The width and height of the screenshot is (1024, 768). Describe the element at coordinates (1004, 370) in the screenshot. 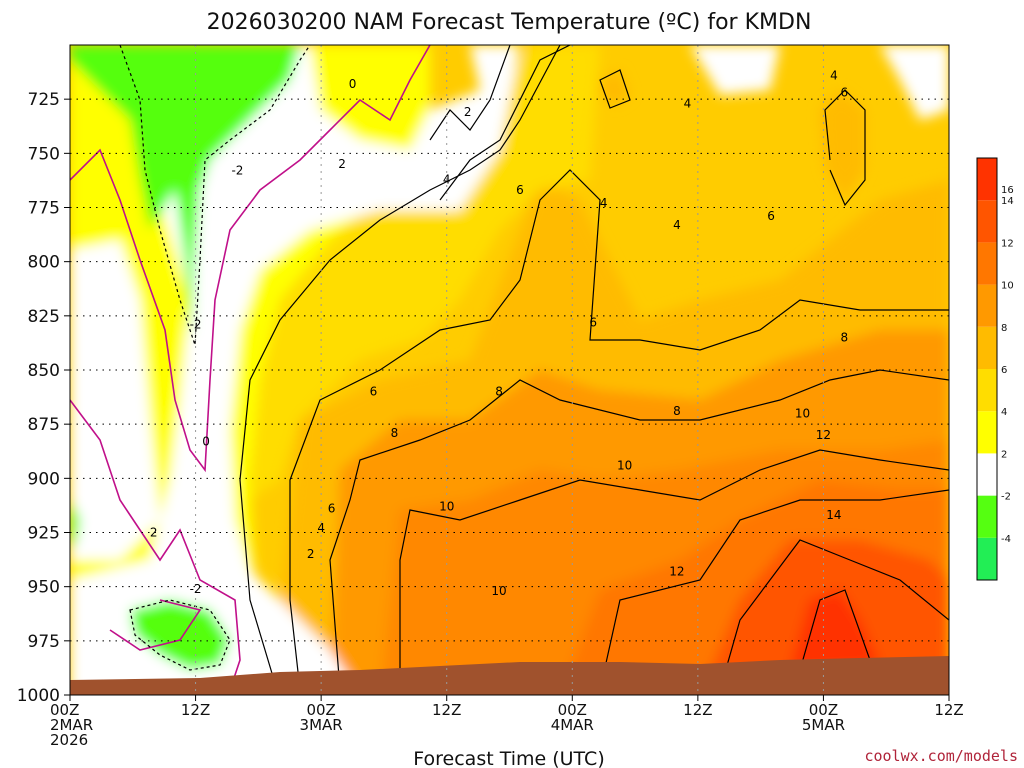

I see `colorbar-tick-label: 6` at that location.